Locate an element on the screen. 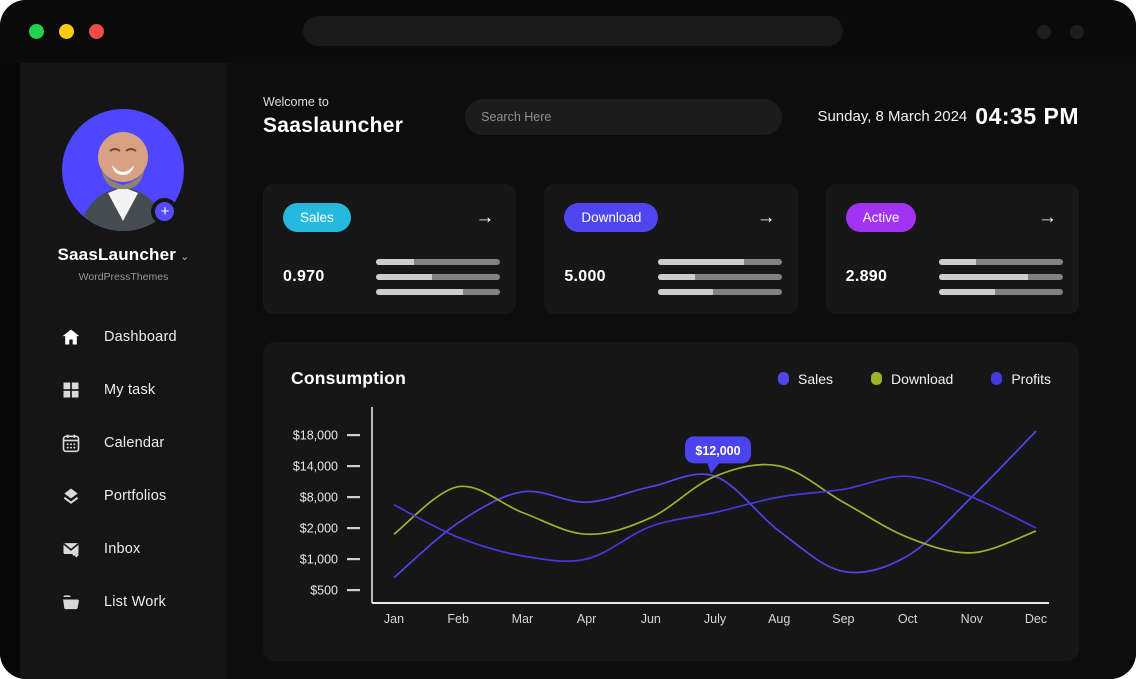 This screenshot has width=1136, height=679. chart-tooltip: $12,000 is located at coordinates (718, 455).